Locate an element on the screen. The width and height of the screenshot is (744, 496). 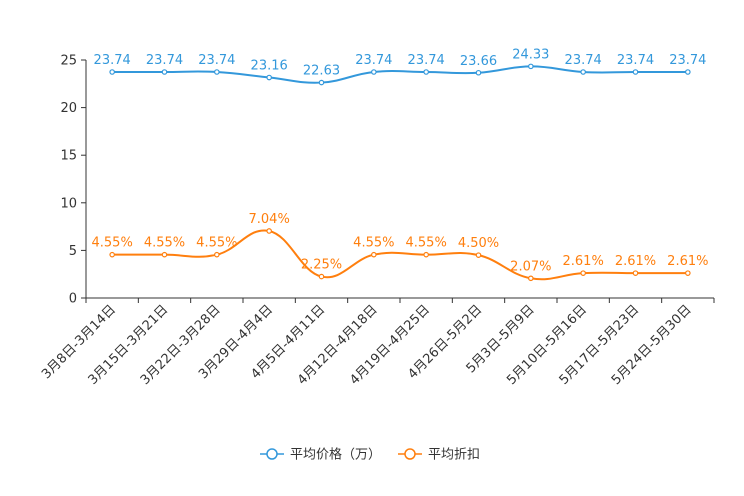
legend-item-1: 平均折扣 is located at coordinates (439, 455).